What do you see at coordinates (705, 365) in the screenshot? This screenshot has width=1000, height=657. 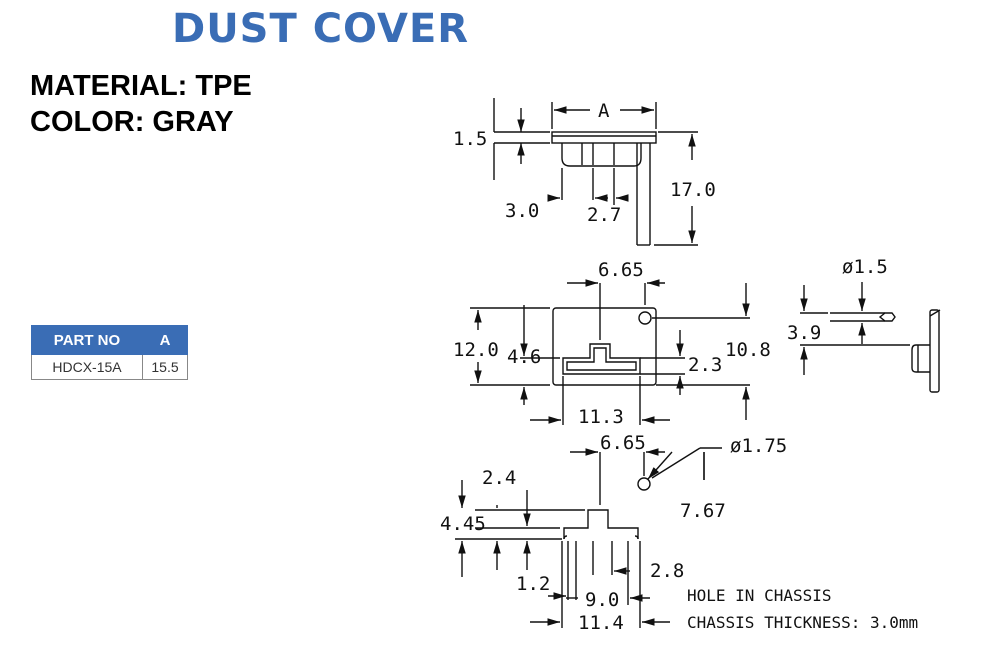 I see `dim-2-3: 2.3` at bounding box center [705, 365].